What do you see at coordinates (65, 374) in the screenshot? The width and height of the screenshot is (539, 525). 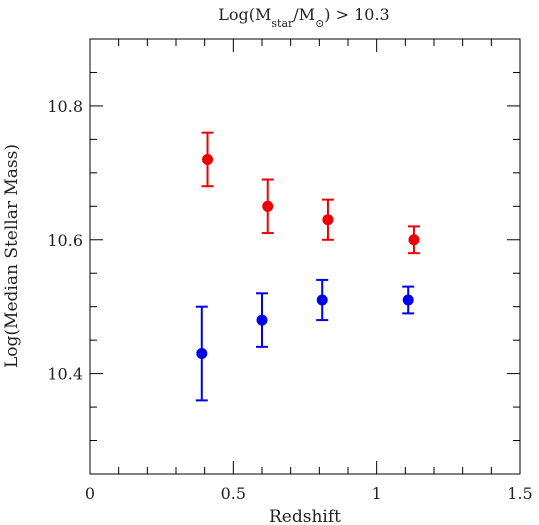 I see `y-tick-label: 10.4` at bounding box center [65, 374].